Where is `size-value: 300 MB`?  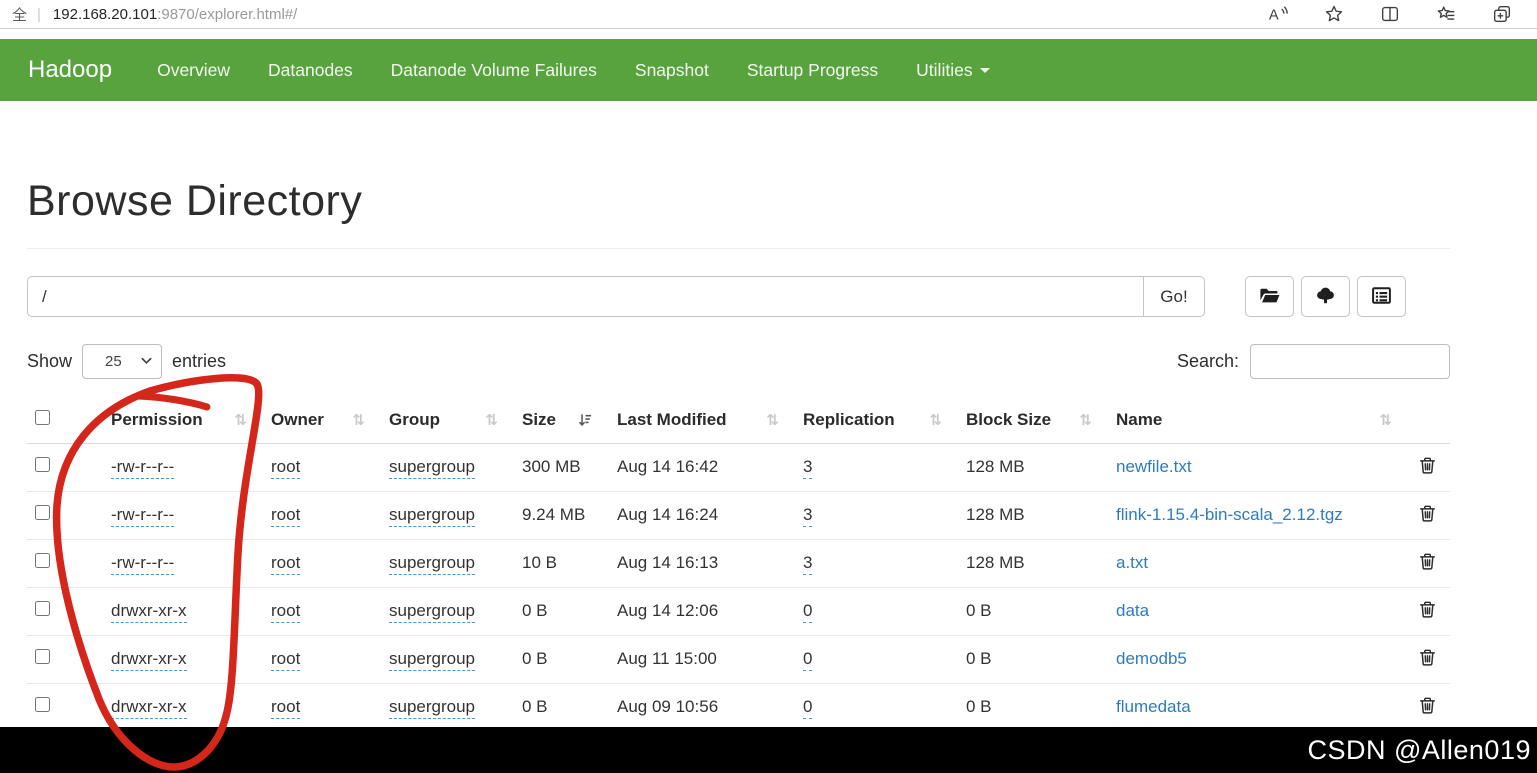 size-value: 300 MB is located at coordinates (551, 466).